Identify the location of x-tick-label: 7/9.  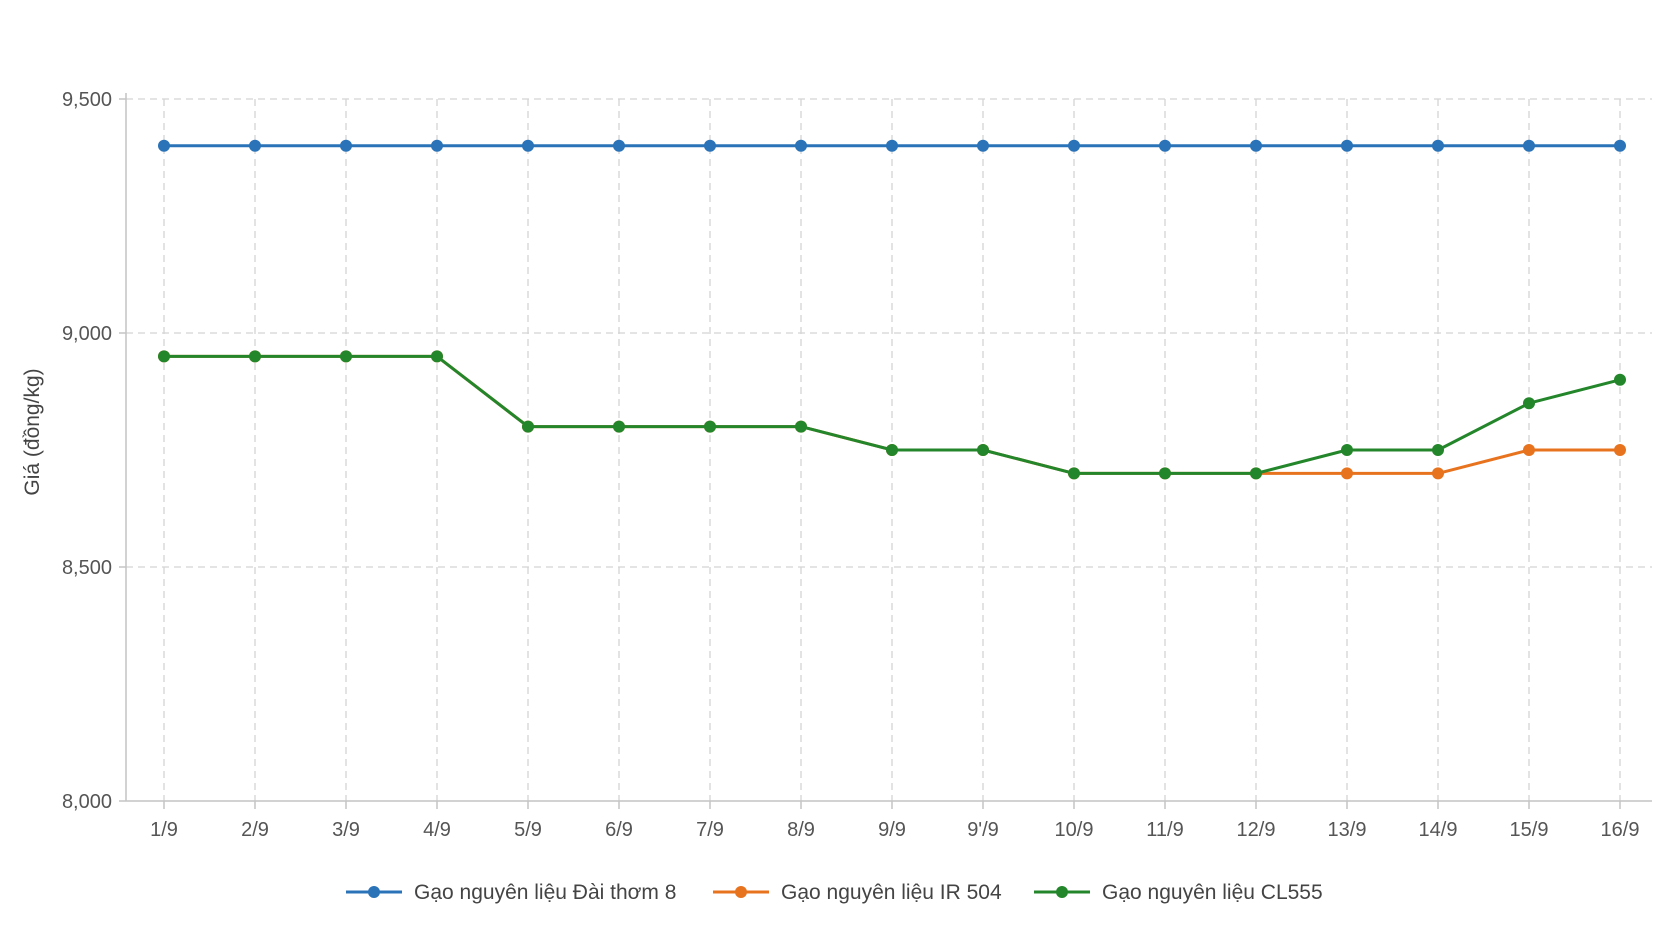
(710, 830).